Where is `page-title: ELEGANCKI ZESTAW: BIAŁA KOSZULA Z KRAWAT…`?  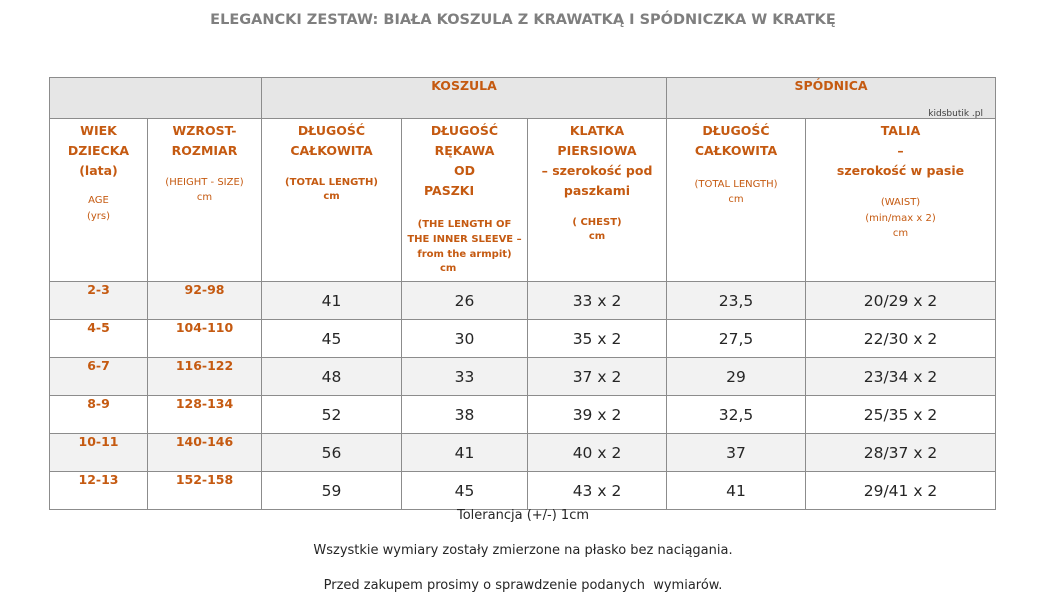 page-title: ELEGANCKI ZESTAW: BIAŁA KOSZULA Z KRAWAT… is located at coordinates (523, 20).